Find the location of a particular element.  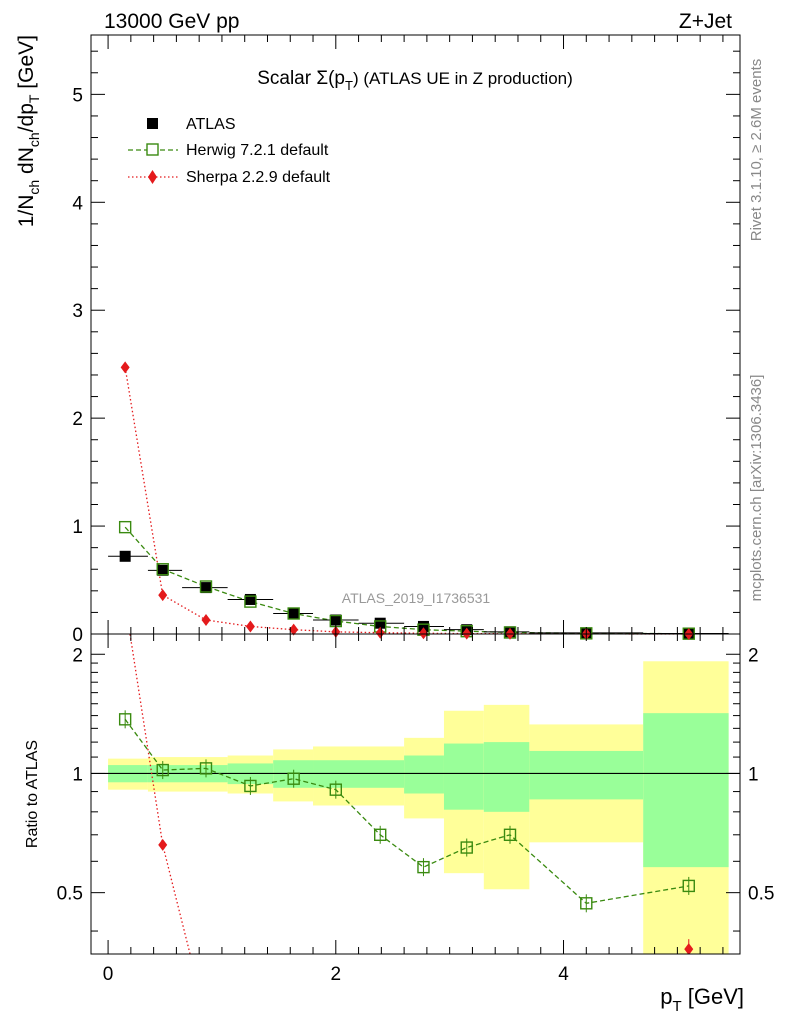

legend-label-herwig: Herwig 7.2.1 default is located at coordinates (257, 150).